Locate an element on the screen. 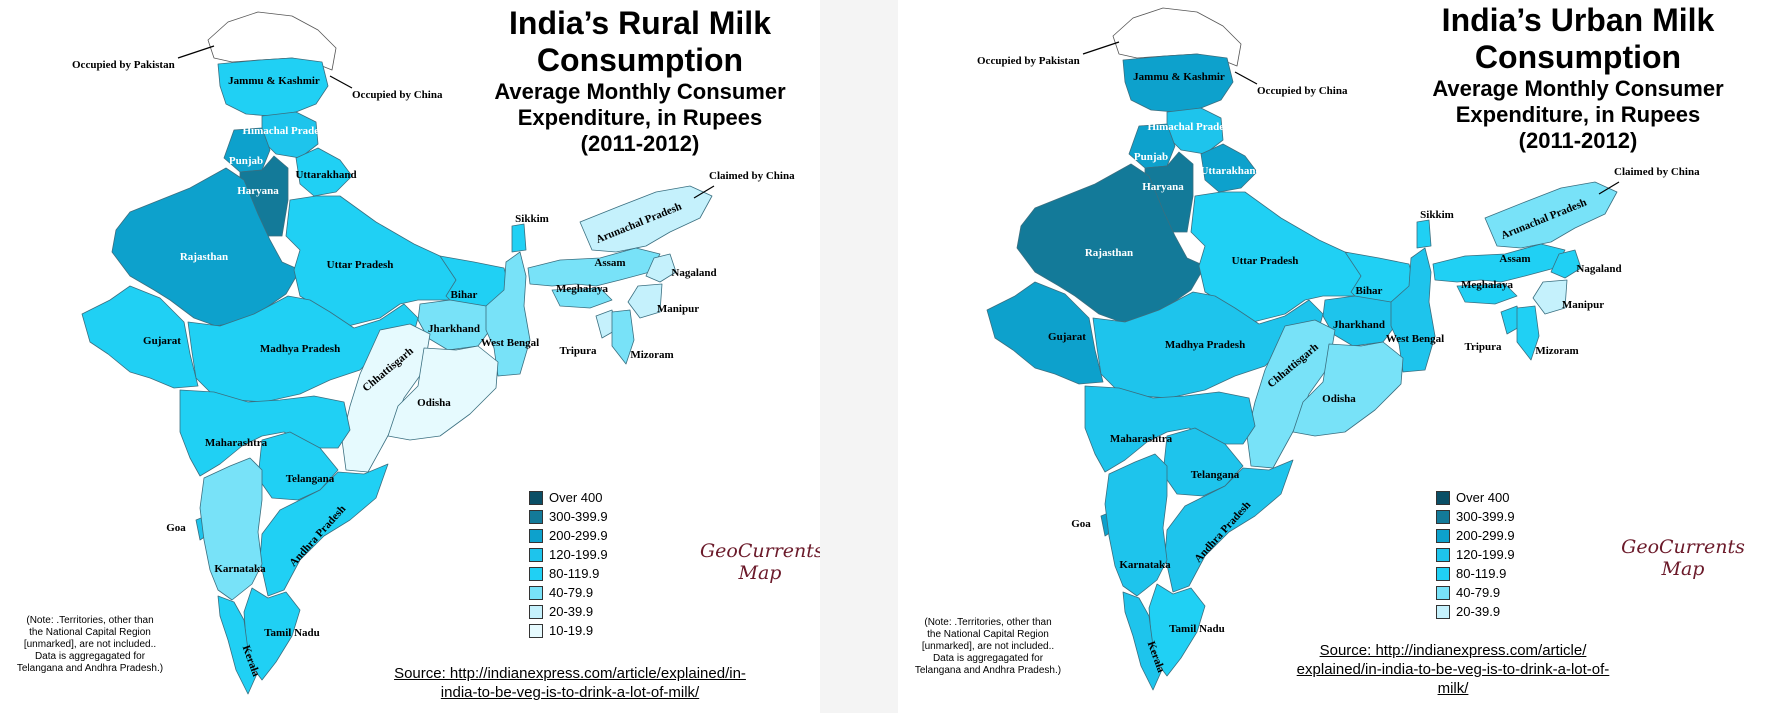 This screenshot has width=1766, height=713. label-maharashtra: Maharashtra is located at coordinates (236, 443).